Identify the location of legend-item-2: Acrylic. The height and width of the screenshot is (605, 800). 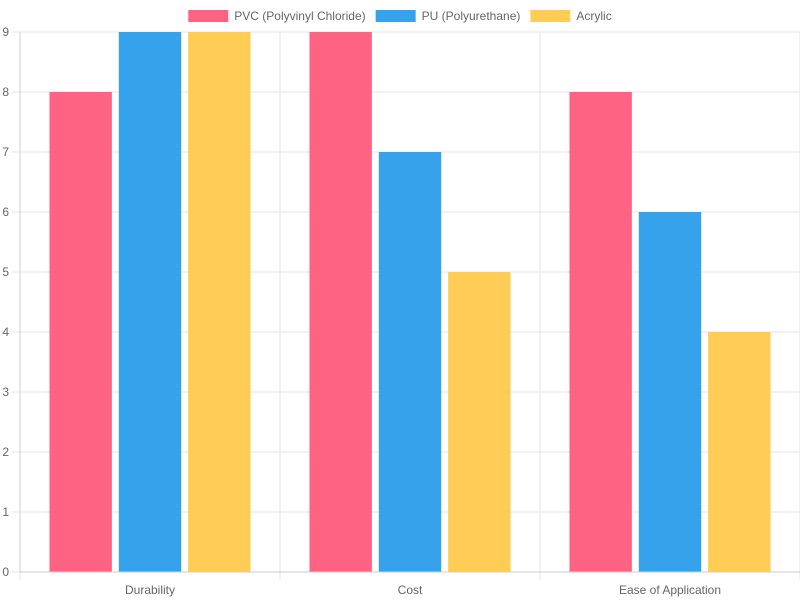
(571, 16).